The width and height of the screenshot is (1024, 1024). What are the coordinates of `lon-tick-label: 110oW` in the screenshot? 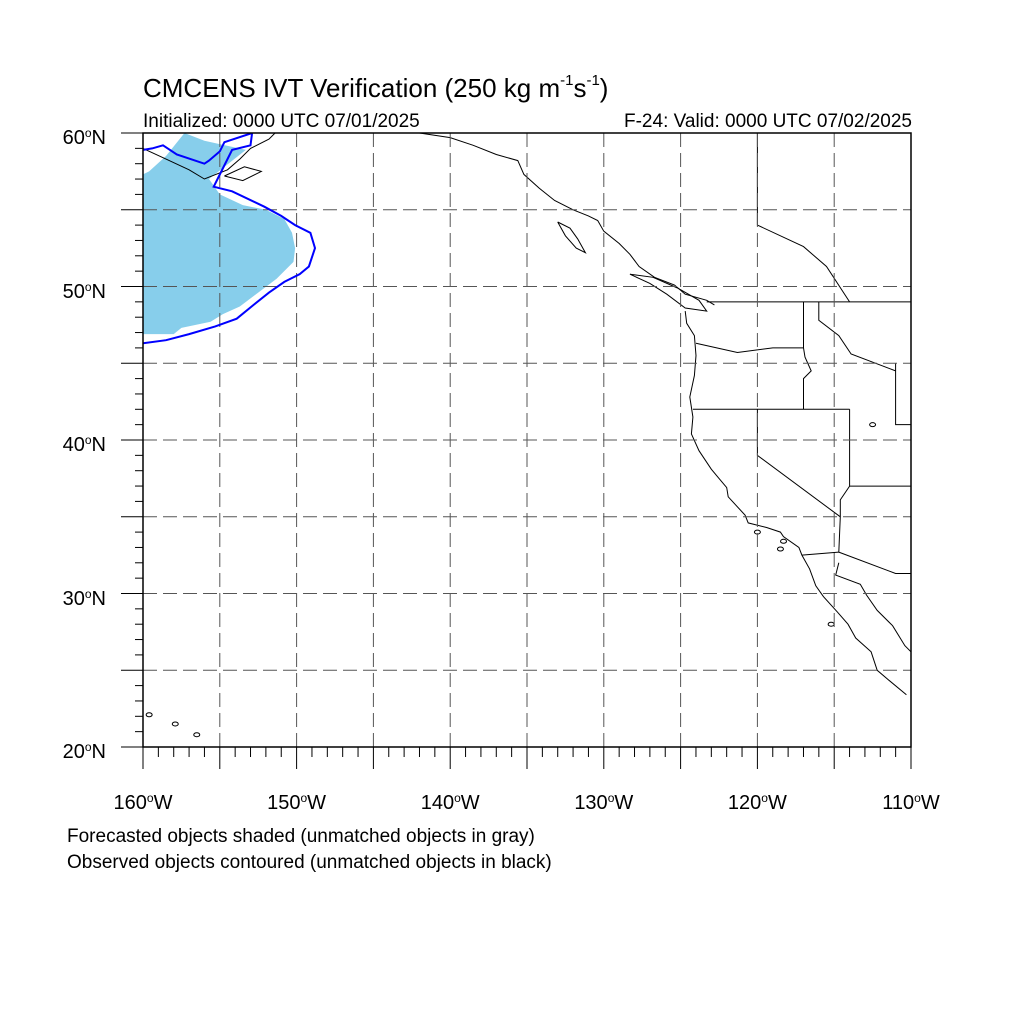 It's located at (911, 800).